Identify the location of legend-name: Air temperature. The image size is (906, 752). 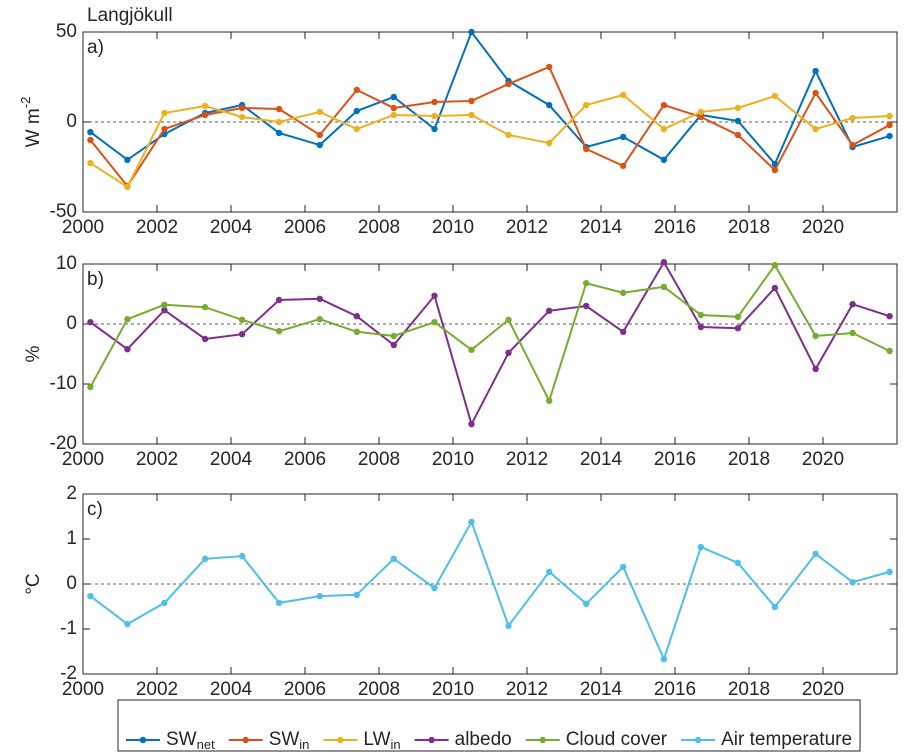
(786, 739).